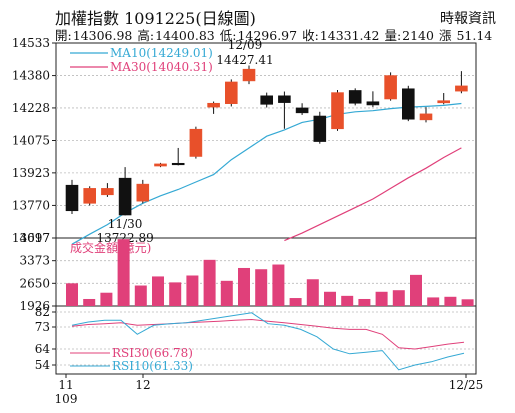 The image size is (515, 413). What do you see at coordinates (310, 35) in the screenshot?
I see `close-label: 收:` at bounding box center [310, 35].